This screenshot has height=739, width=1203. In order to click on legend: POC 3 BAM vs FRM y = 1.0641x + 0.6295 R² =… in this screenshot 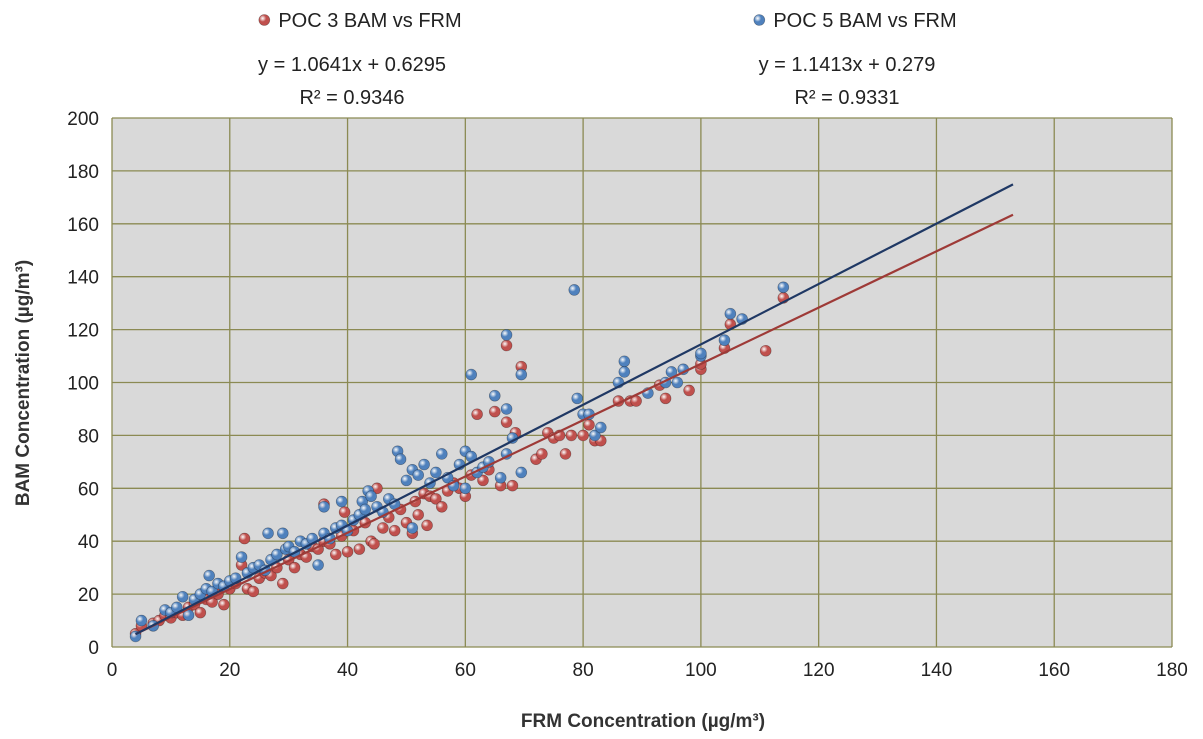, I will do `click(607, 59)`.